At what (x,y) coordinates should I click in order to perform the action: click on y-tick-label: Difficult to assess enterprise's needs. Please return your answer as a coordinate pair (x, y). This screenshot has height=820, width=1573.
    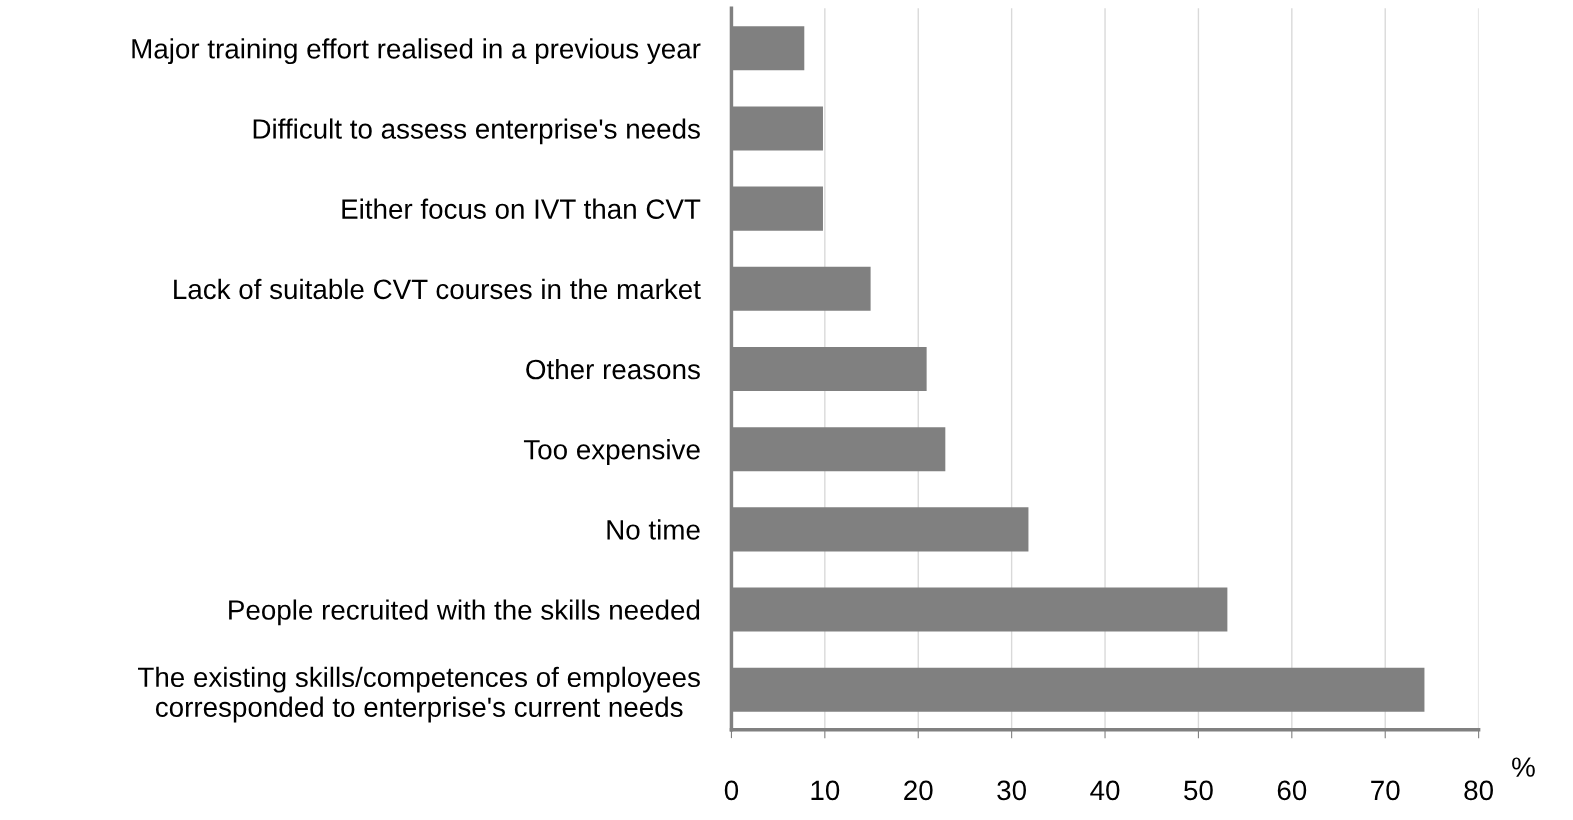
    Looking at the image, I should click on (476, 131).